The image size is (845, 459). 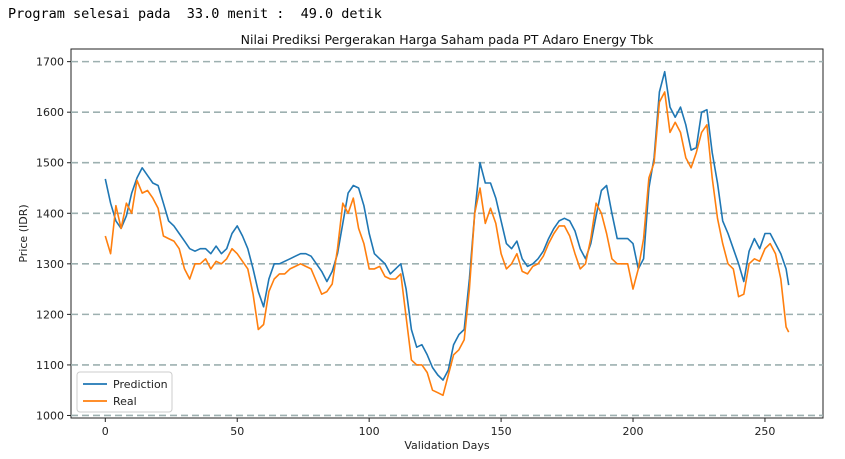 I want to click on y-axis-ticks: 1000 1100 1200 1300 1400 1500 1600 1700, so click(x=53, y=239).